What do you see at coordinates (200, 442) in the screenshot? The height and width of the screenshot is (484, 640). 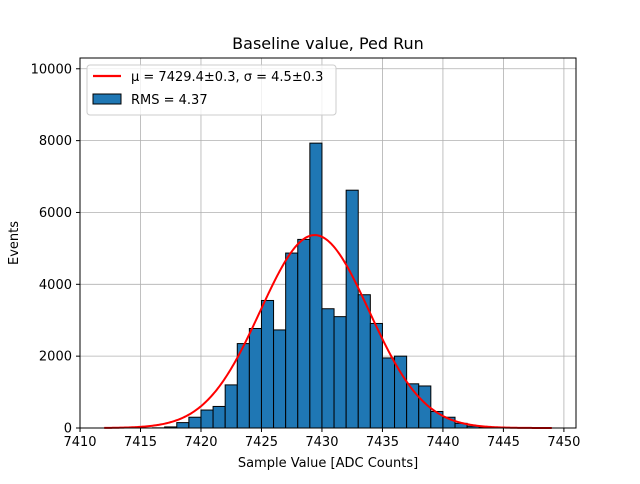 I see `x-tick-label: 7420` at bounding box center [200, 442].